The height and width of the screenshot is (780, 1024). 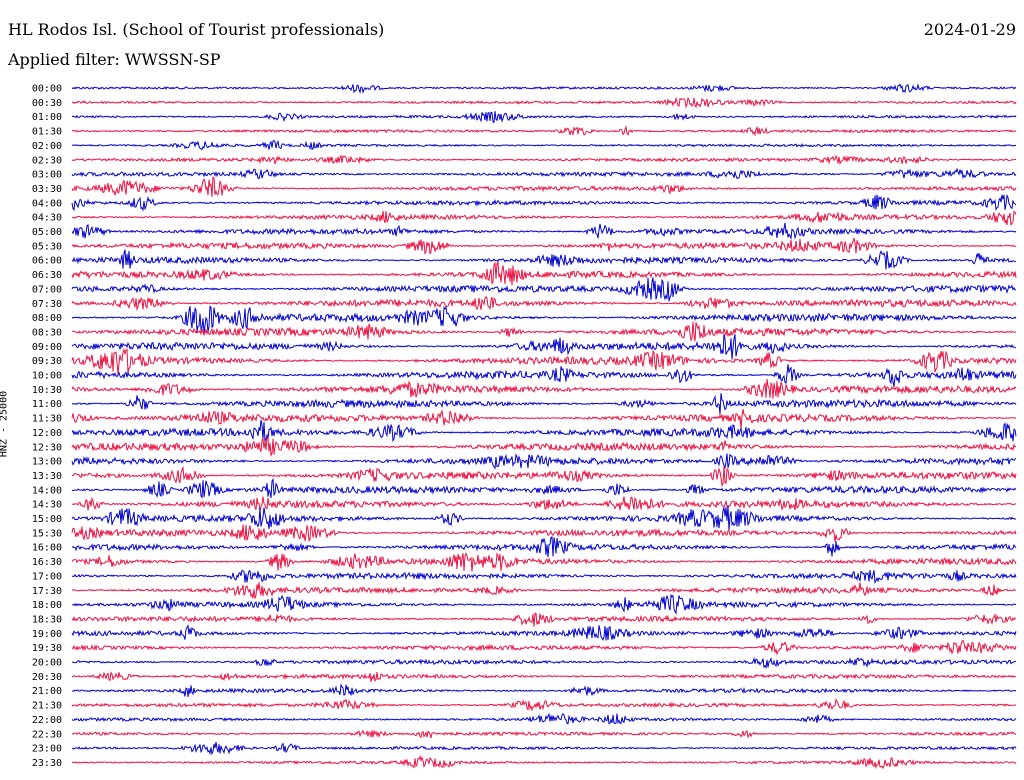 What do you see at coordinates (47, 634) in the screenshot?
I see `time-tick-label: 19:00` at bounding box center [47, 634].